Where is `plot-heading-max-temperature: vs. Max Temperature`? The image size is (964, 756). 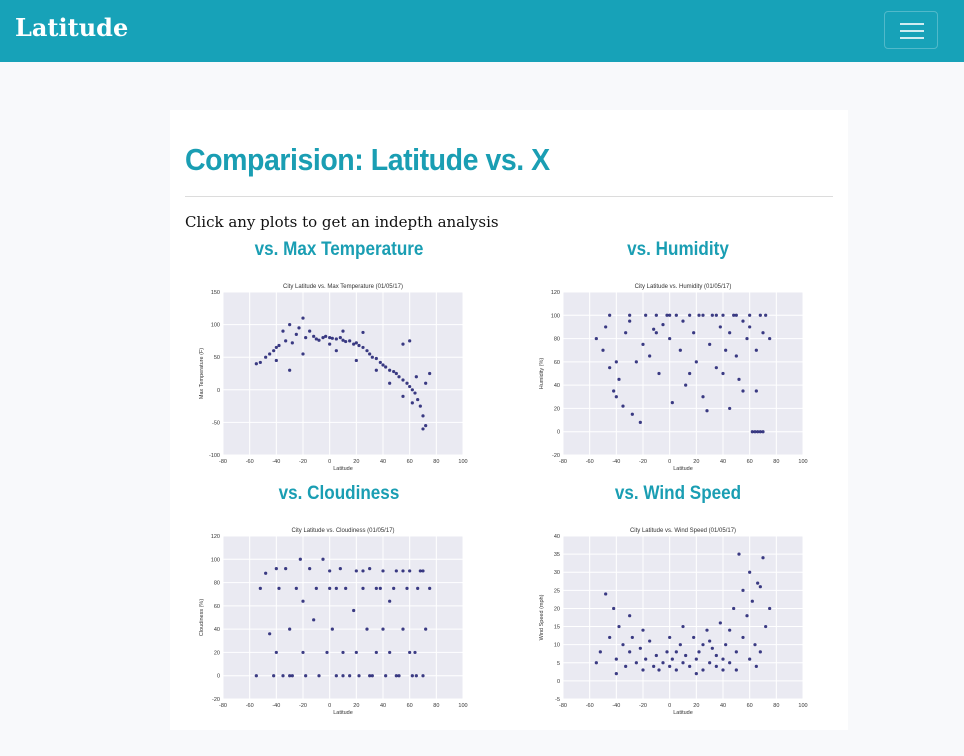 plot-heading-max-temperature: vs. Max Temperature is located at coordinates (339, 249).